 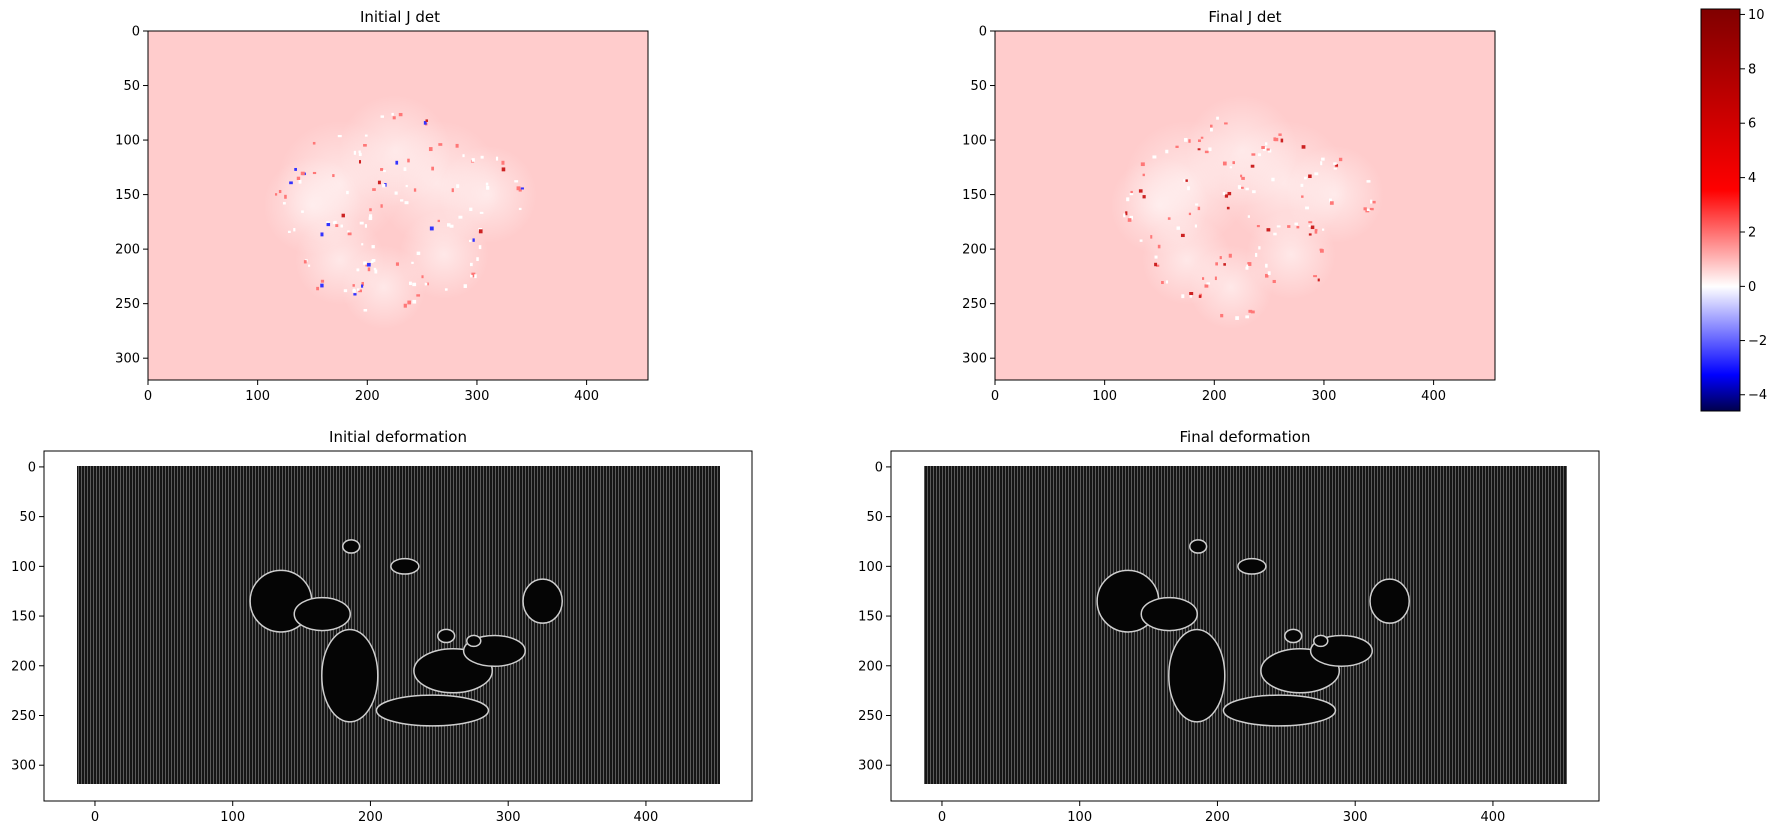 What do you see at coordinates (398, 437) in the screenshot?
I see `panel-title: Initial deformation` at bounding box center [398, 437].